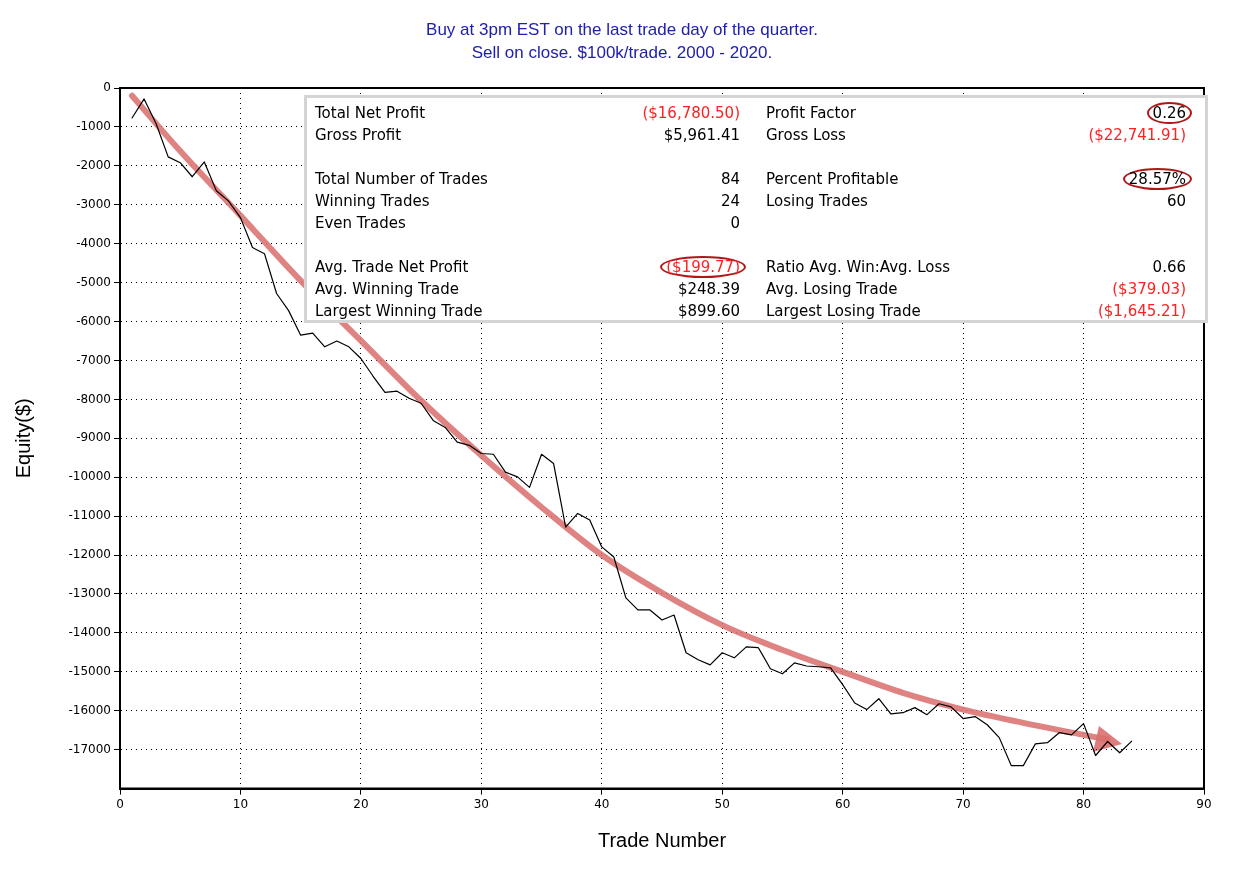 This screenshot has height=873, width=1244. I want to click on annotation: Ratio Avg. Win:Avg. Loss, so click(859, 268).